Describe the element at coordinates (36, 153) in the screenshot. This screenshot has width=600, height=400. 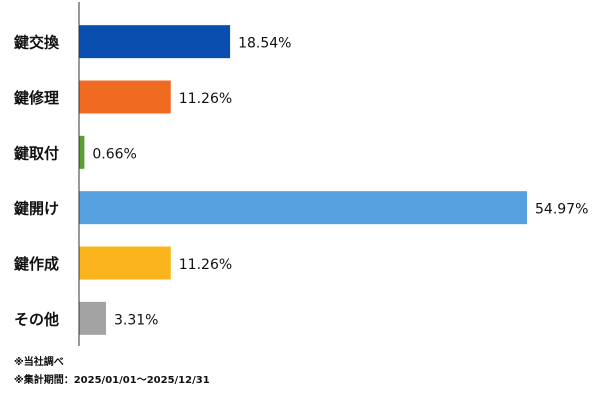
I see `category-label: 鍵取付` at that location.